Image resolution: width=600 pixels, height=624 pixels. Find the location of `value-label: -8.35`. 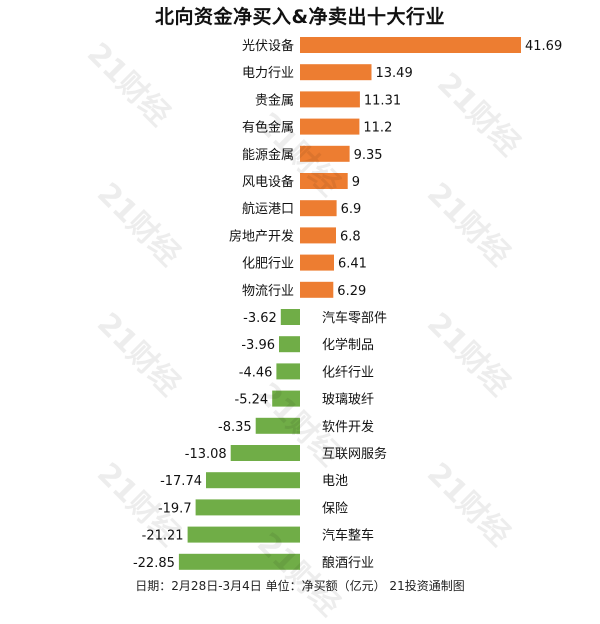

value-label: -8.35 is located at coordinates (235, 427).